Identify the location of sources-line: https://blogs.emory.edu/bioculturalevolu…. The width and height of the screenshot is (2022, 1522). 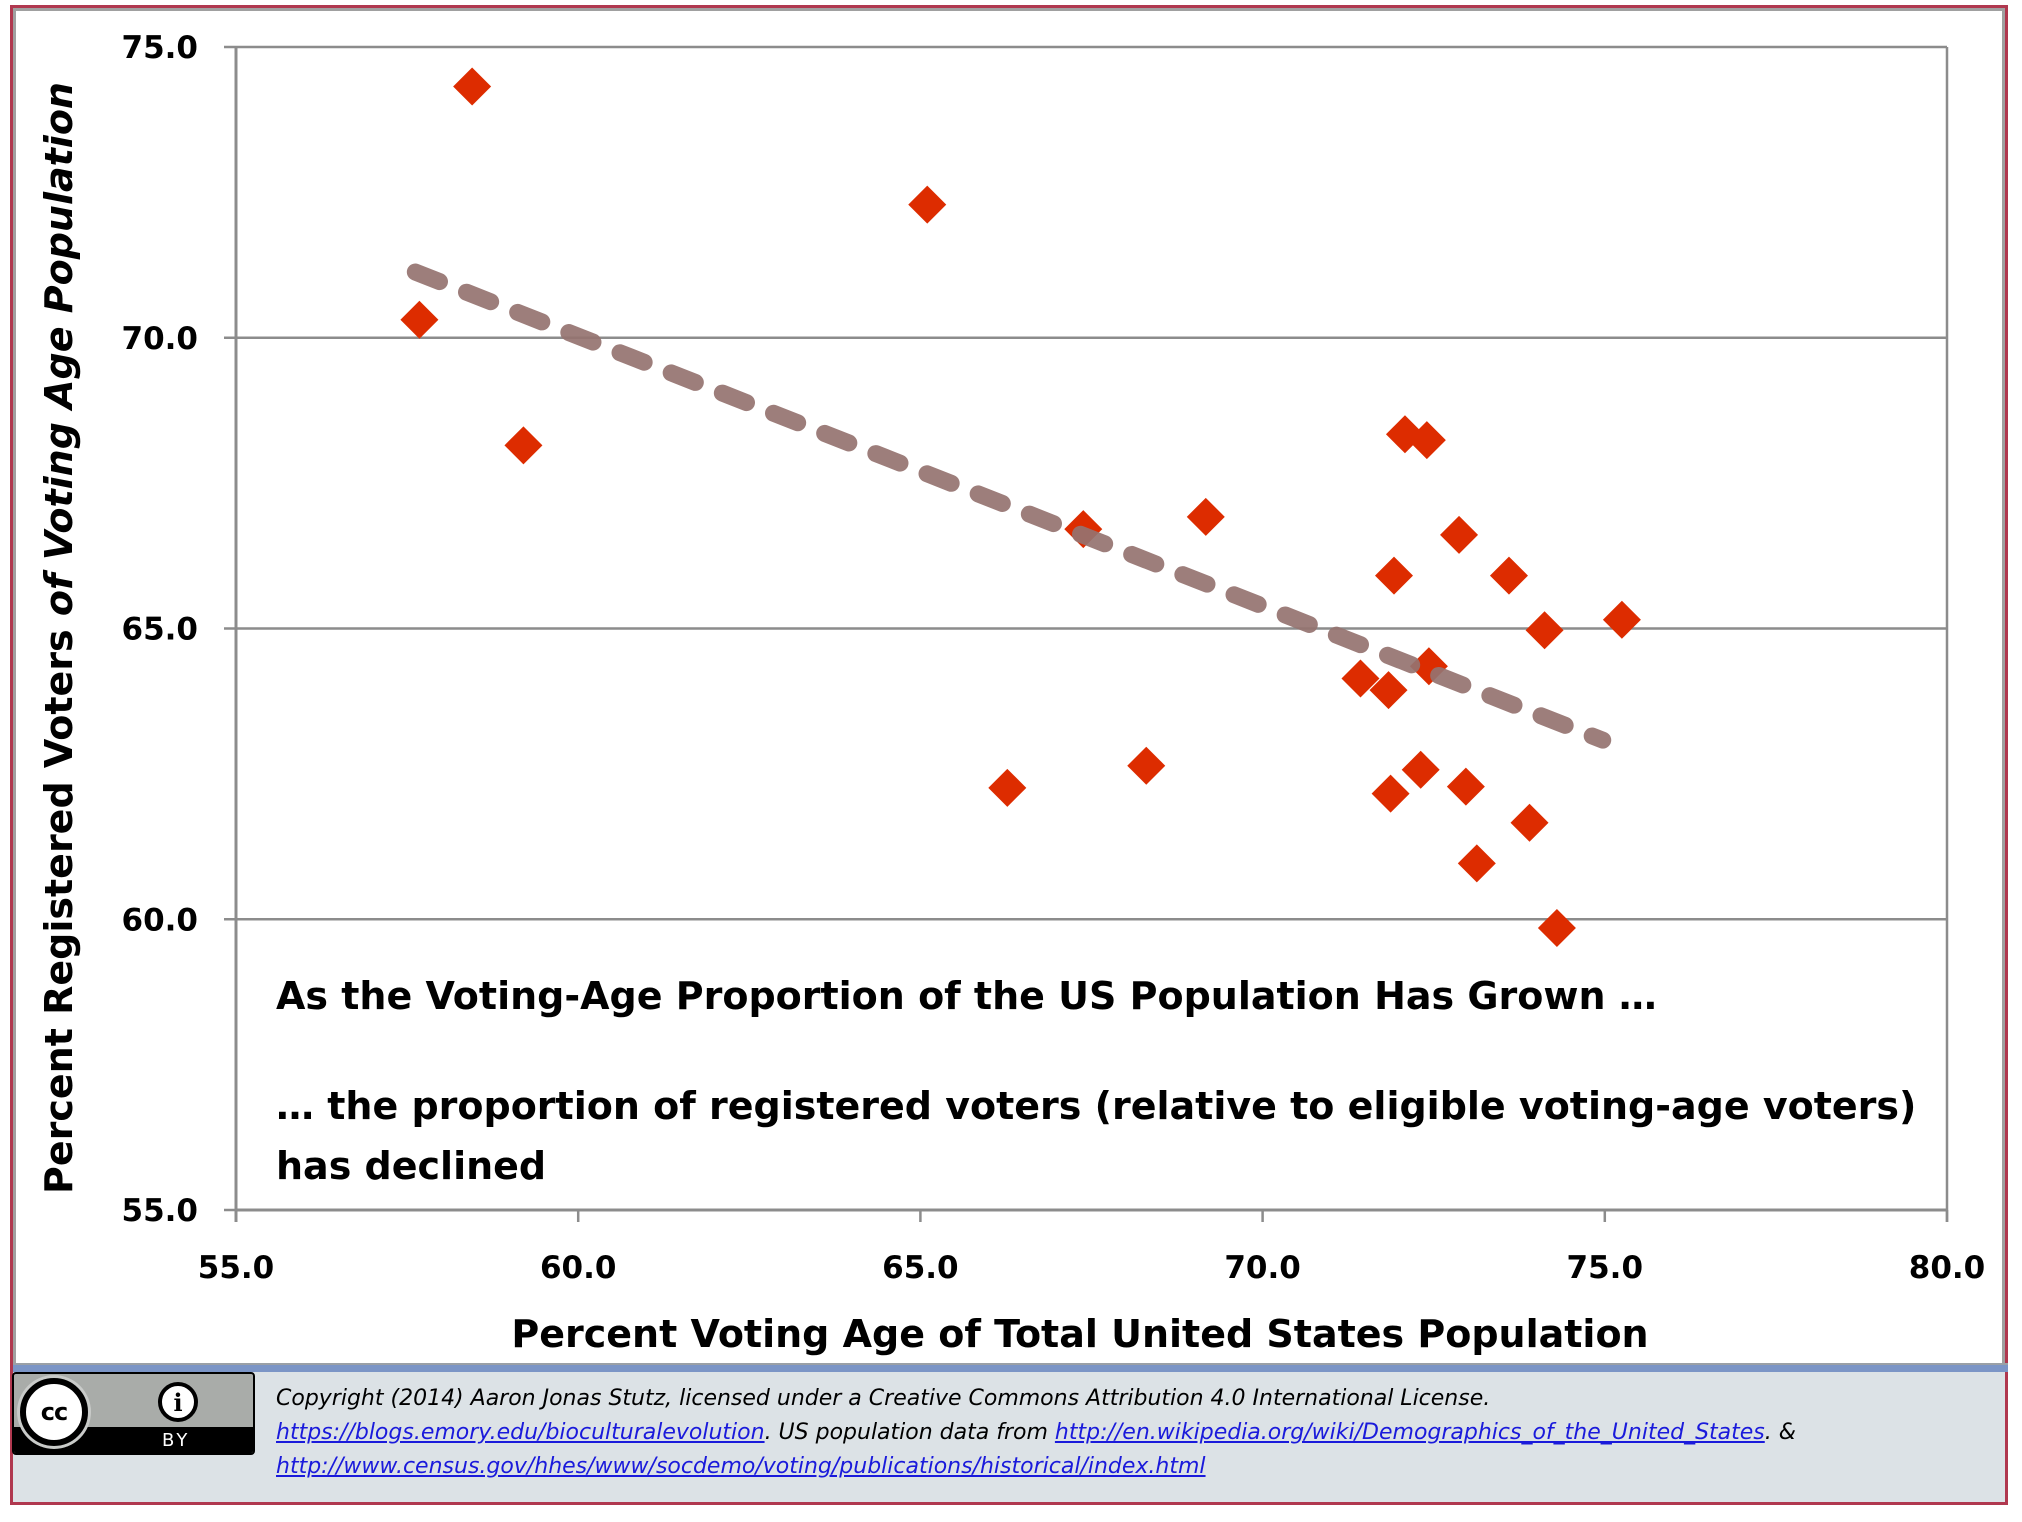
(1126, 1433).